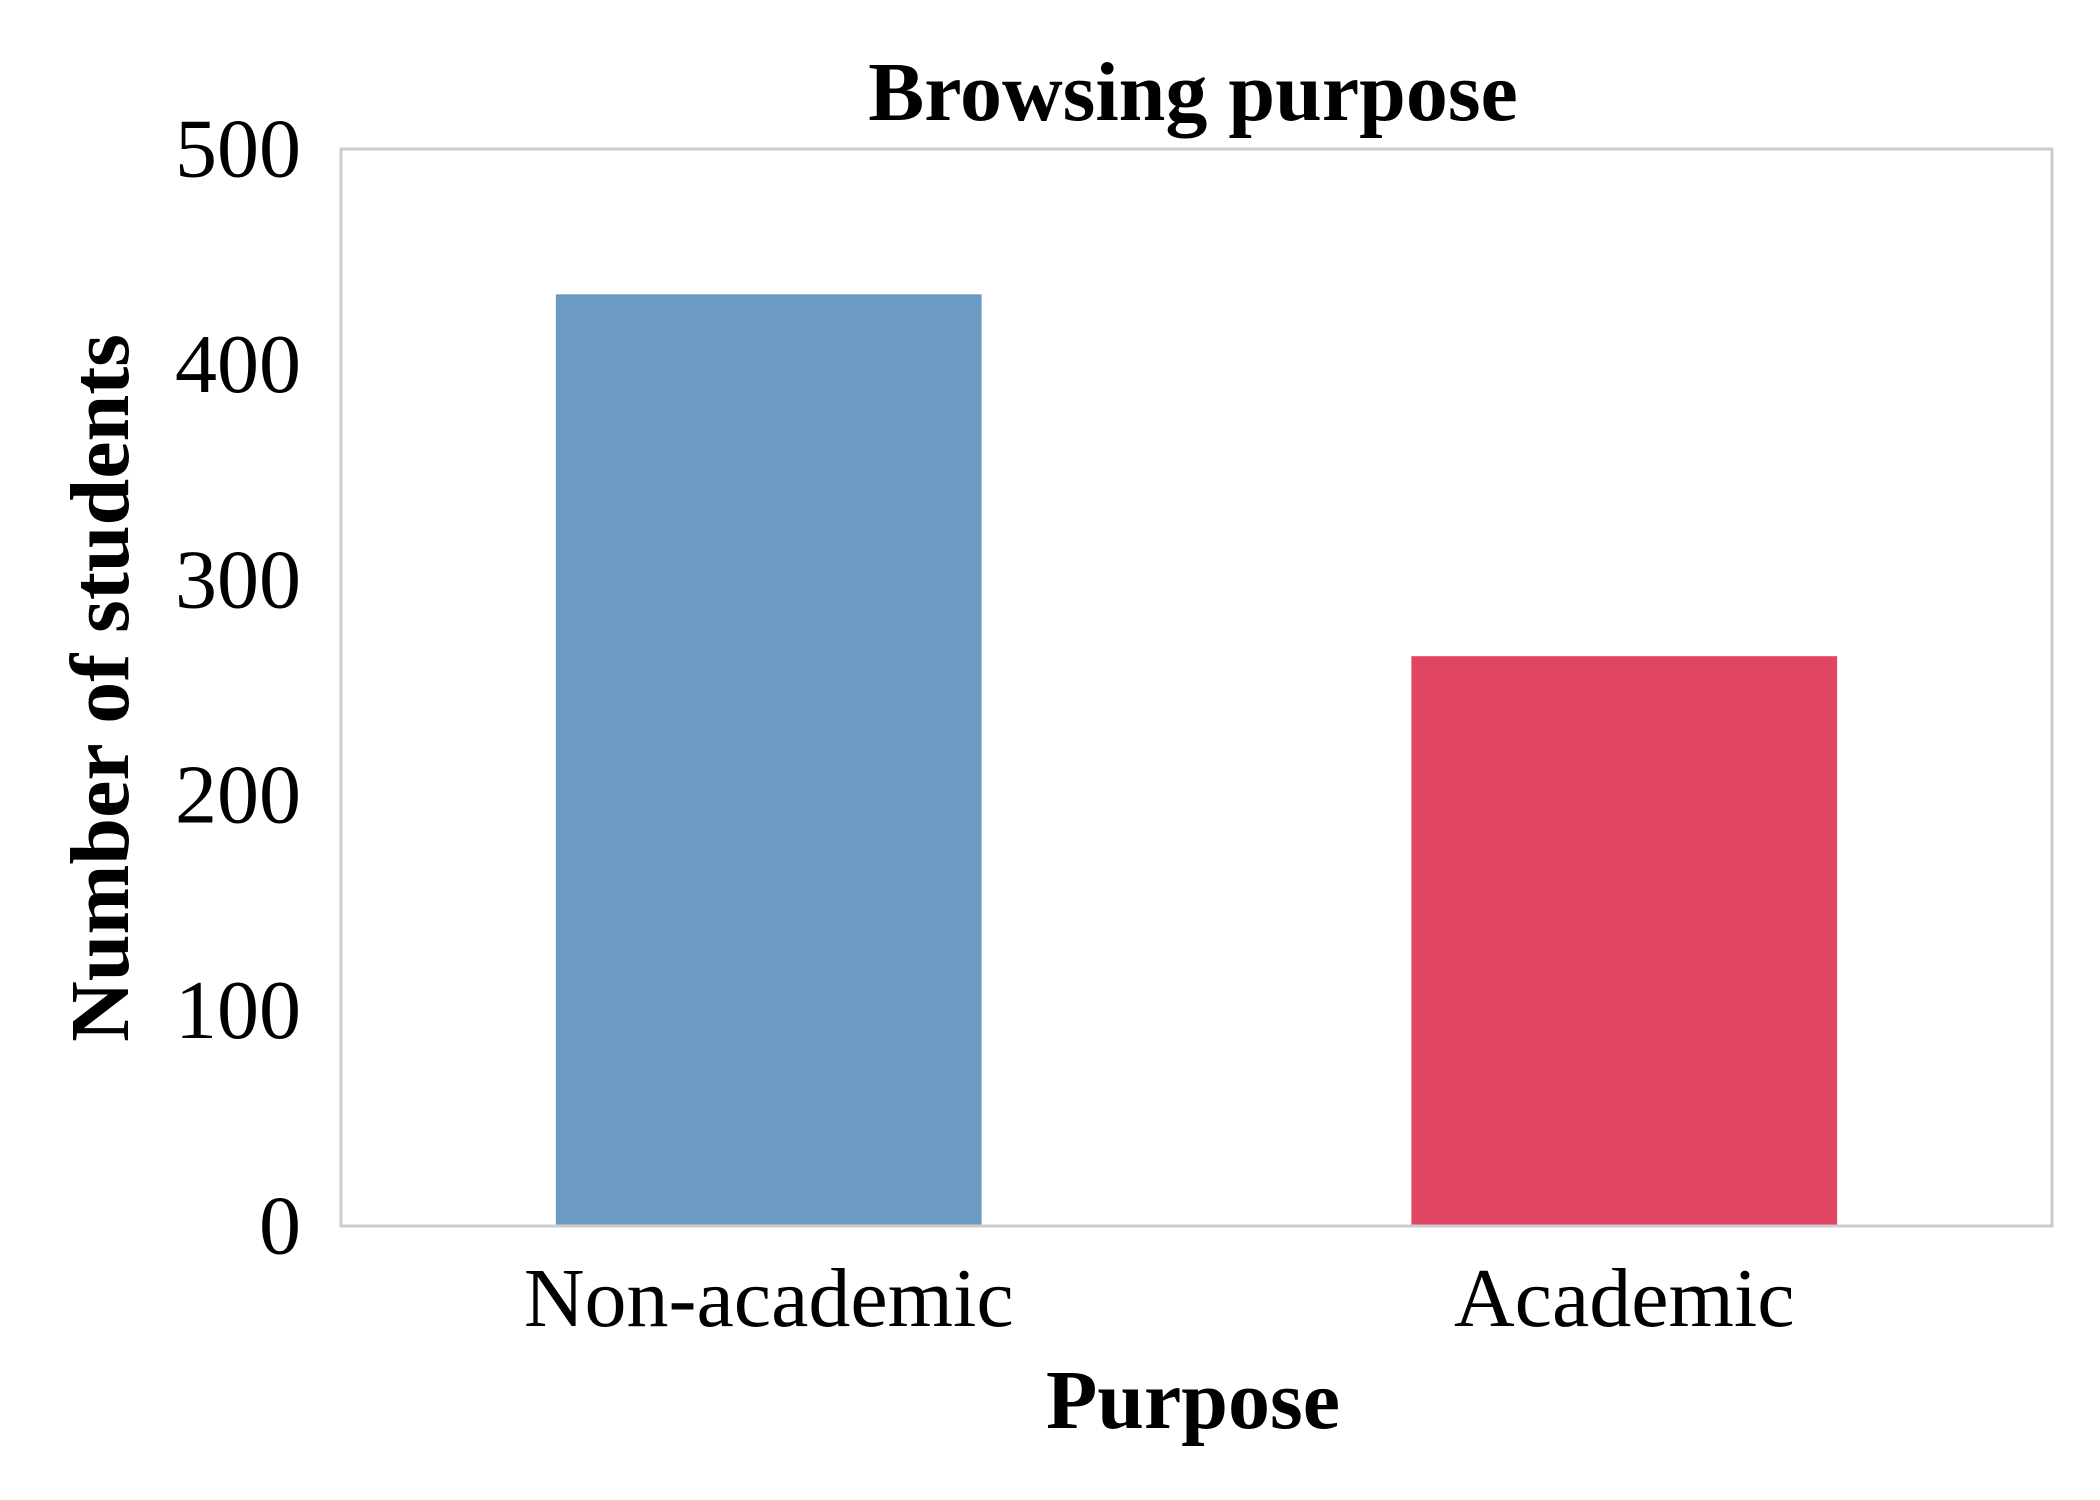  Describe the element at coordinates (238, 149) in the screenshot. I see `y-tick-label: 500` at that location.